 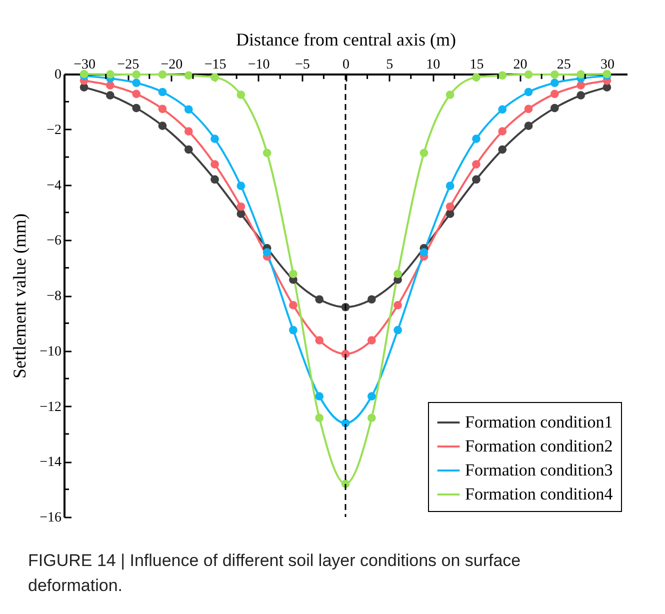 What do you see at coordinates (20, 296) in the screenshot?
I see `y-axis-title: Settlement value (mm)` at bounding box center [20, 296].